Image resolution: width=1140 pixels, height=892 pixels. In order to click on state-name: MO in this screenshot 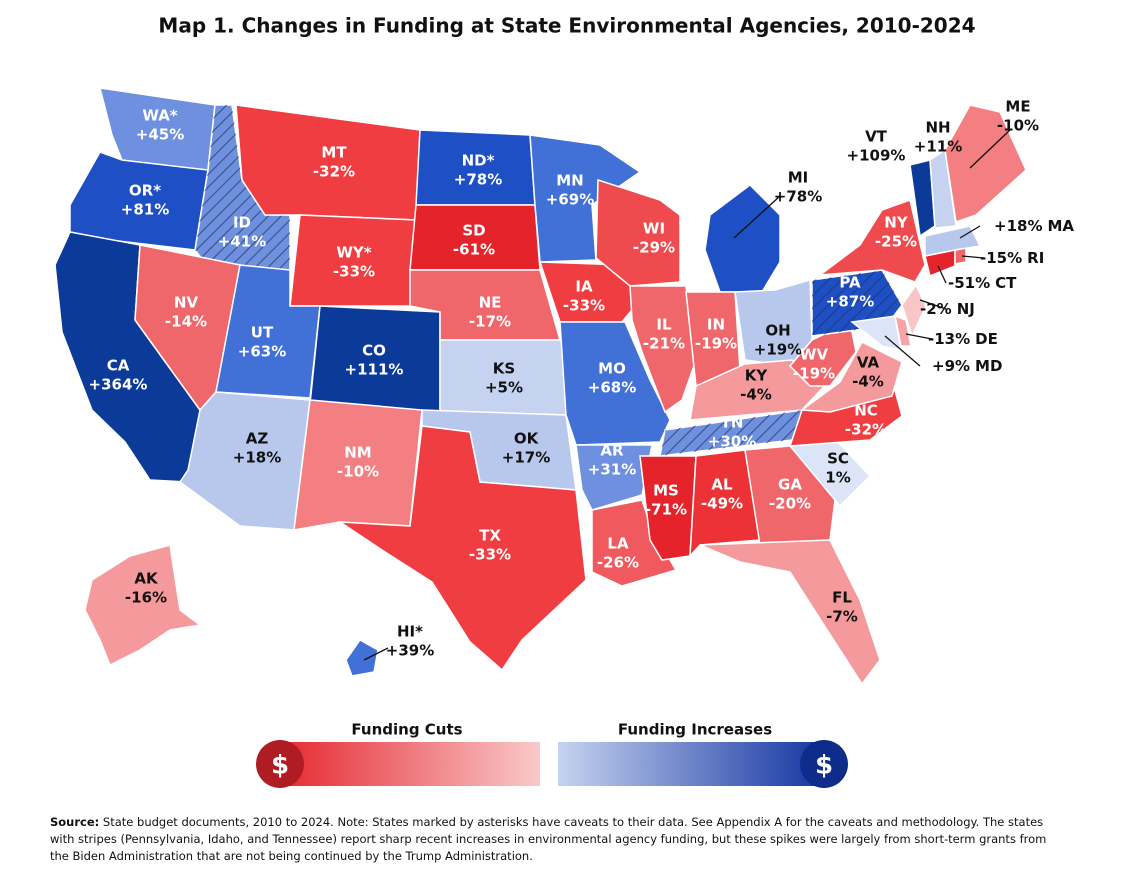, I will do `click(612, 369)`.